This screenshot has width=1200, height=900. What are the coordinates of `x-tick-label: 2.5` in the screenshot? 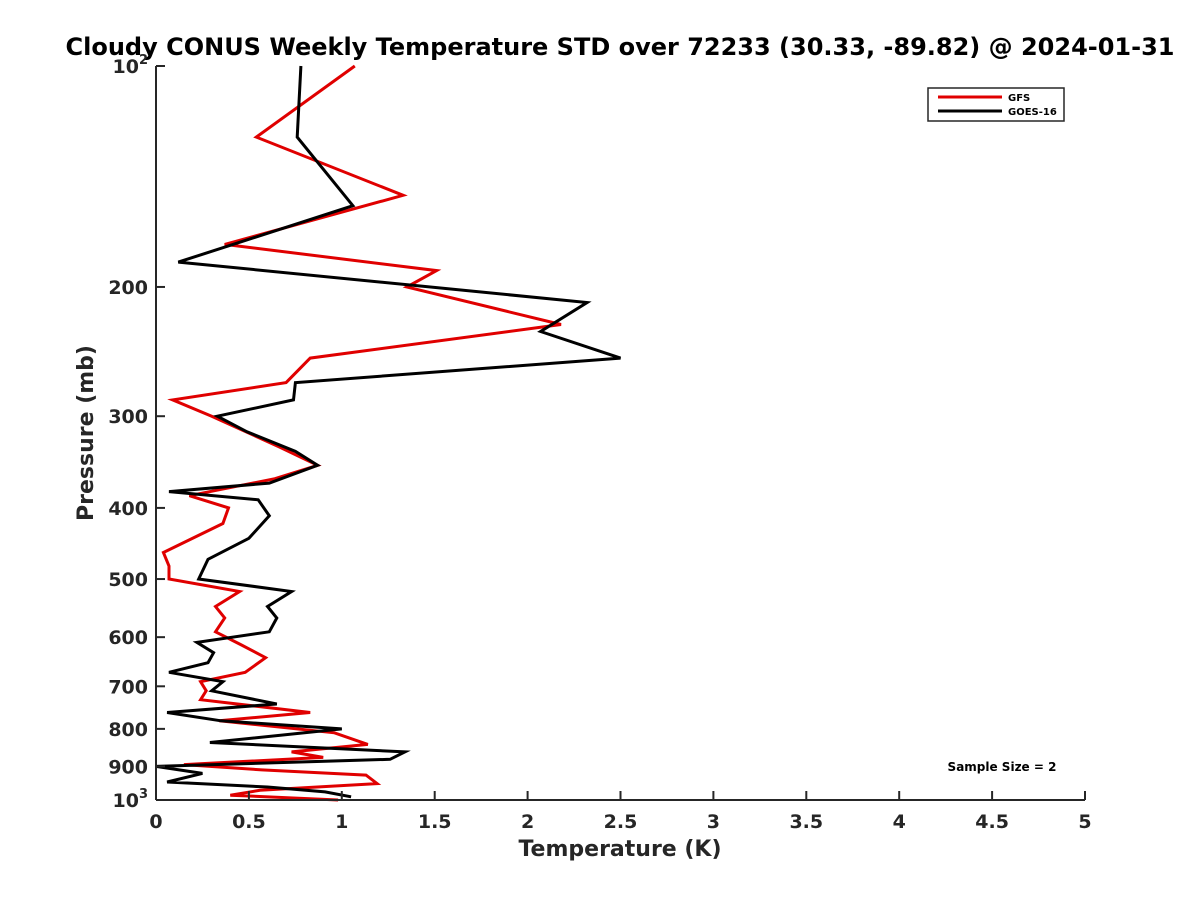 It's located at (621, 822).